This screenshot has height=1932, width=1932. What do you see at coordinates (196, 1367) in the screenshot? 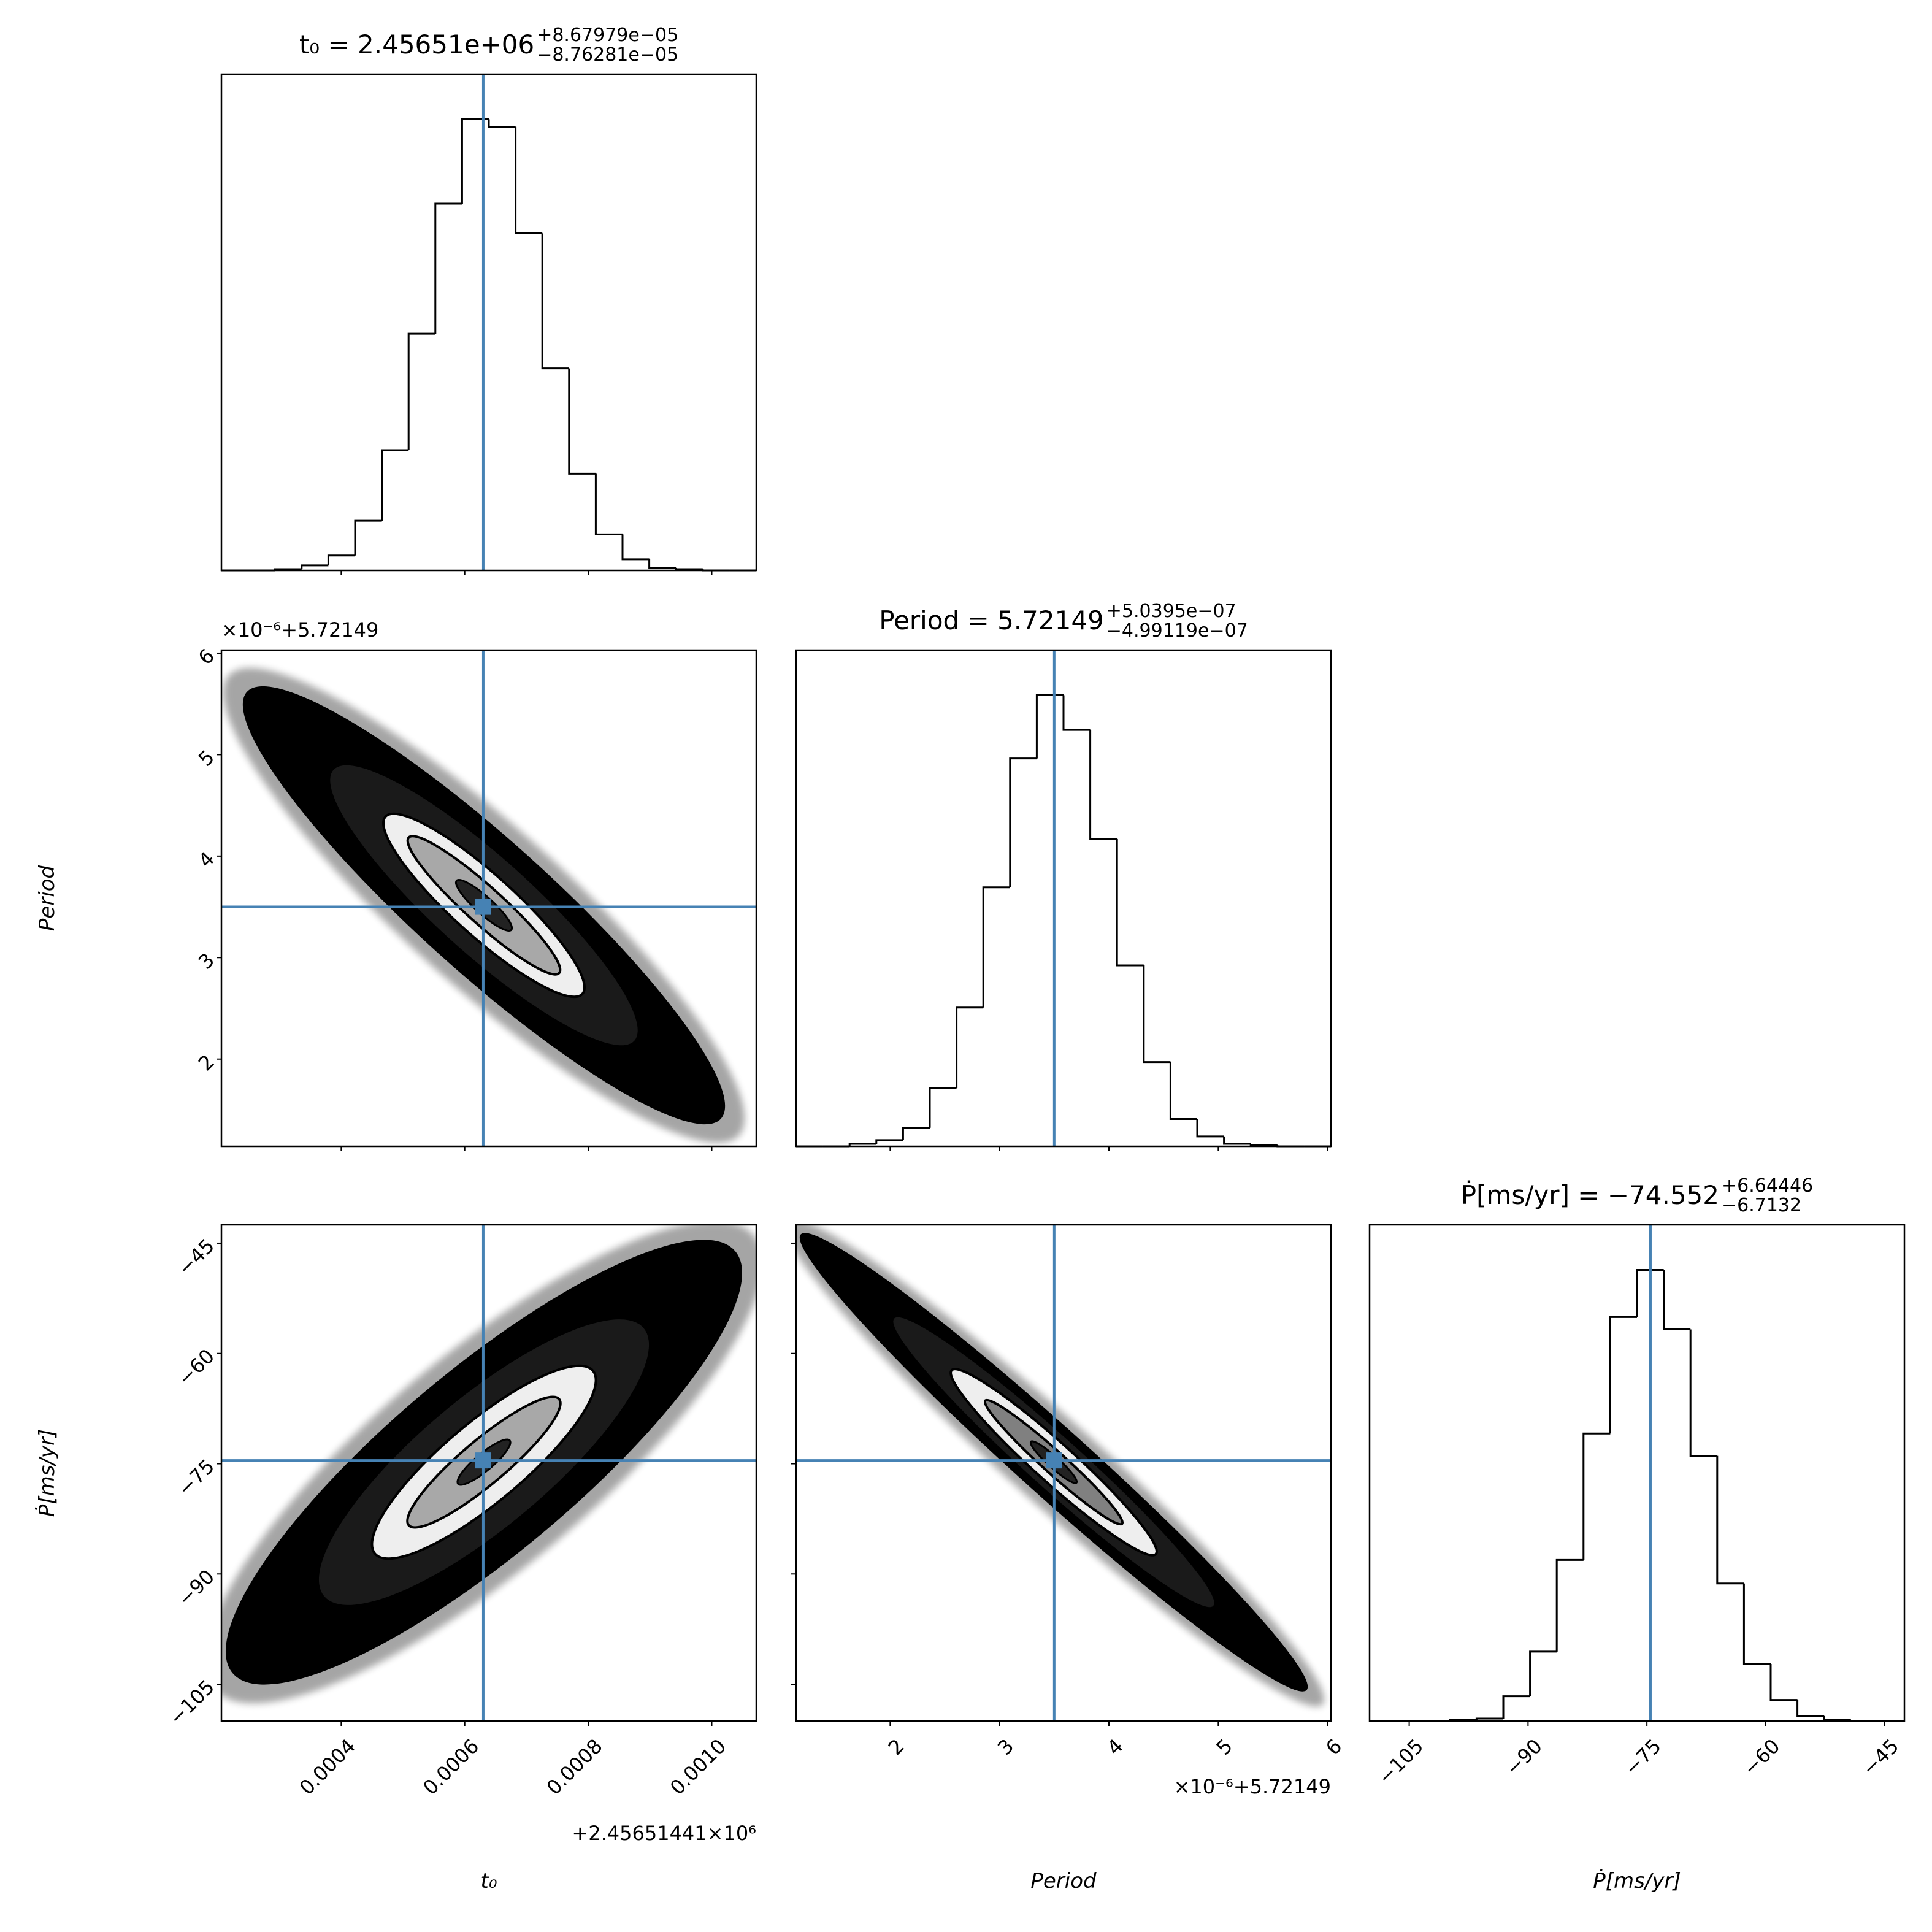
I see `y-tick-label: −60` at bounding box center [196, 1367].